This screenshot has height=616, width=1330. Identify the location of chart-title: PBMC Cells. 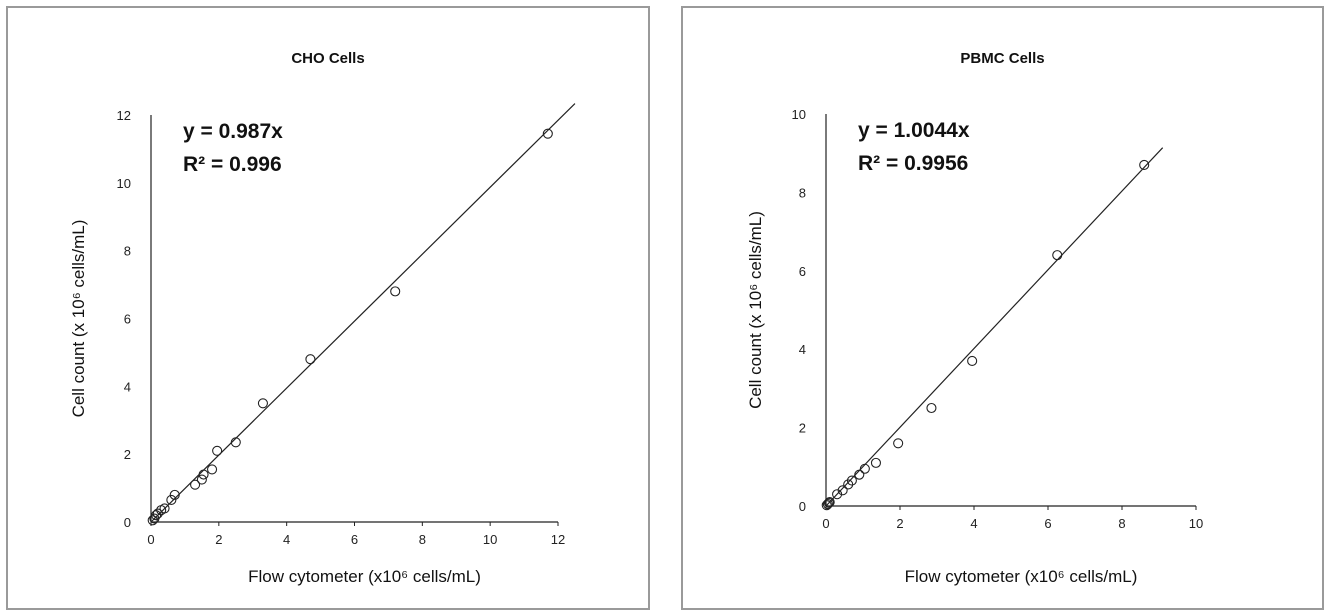
(1002, 58).